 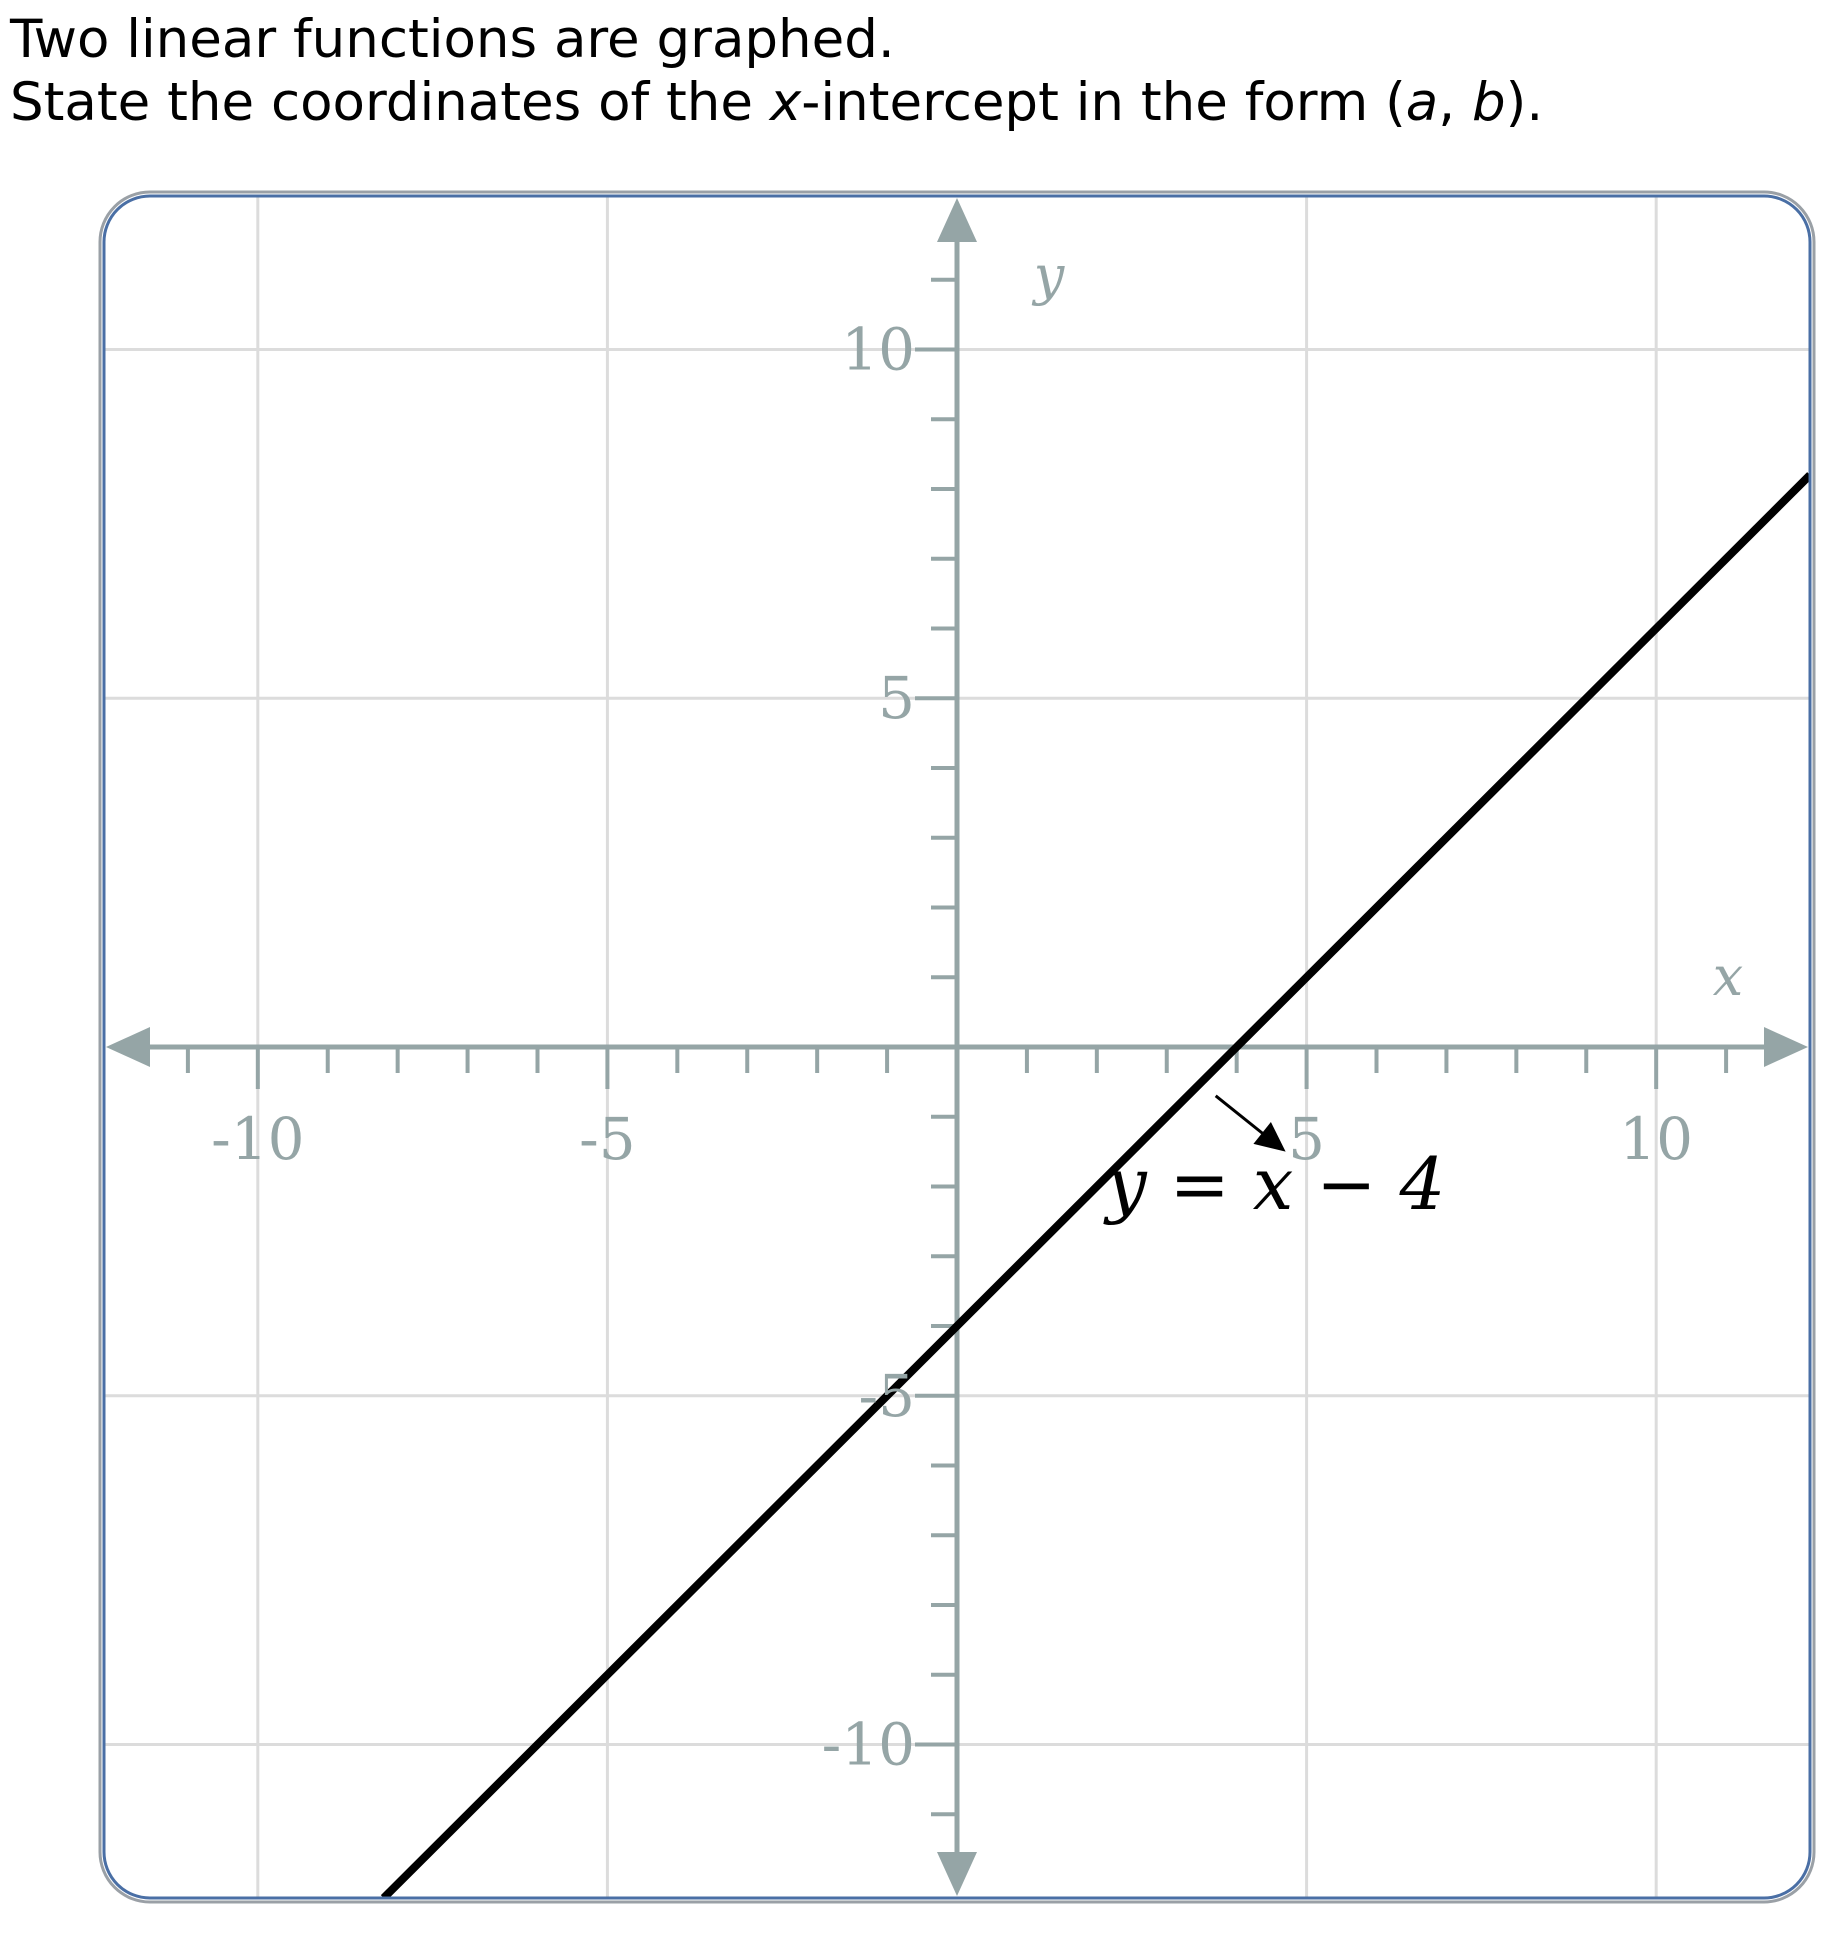 I want to click on x-tick-label-5: 5, so click(x=1306, y=1139).